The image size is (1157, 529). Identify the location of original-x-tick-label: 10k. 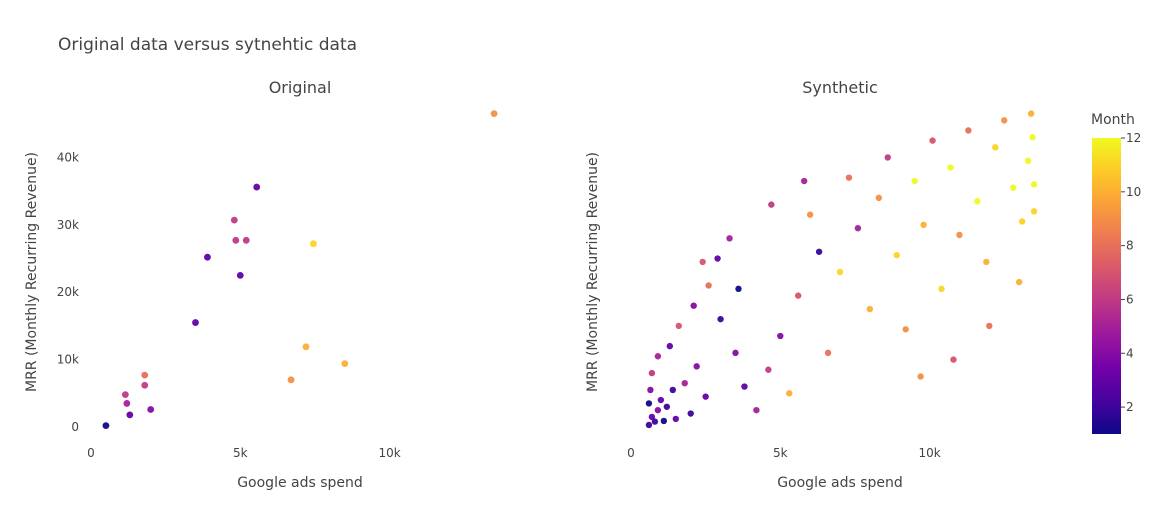
(389, 453).